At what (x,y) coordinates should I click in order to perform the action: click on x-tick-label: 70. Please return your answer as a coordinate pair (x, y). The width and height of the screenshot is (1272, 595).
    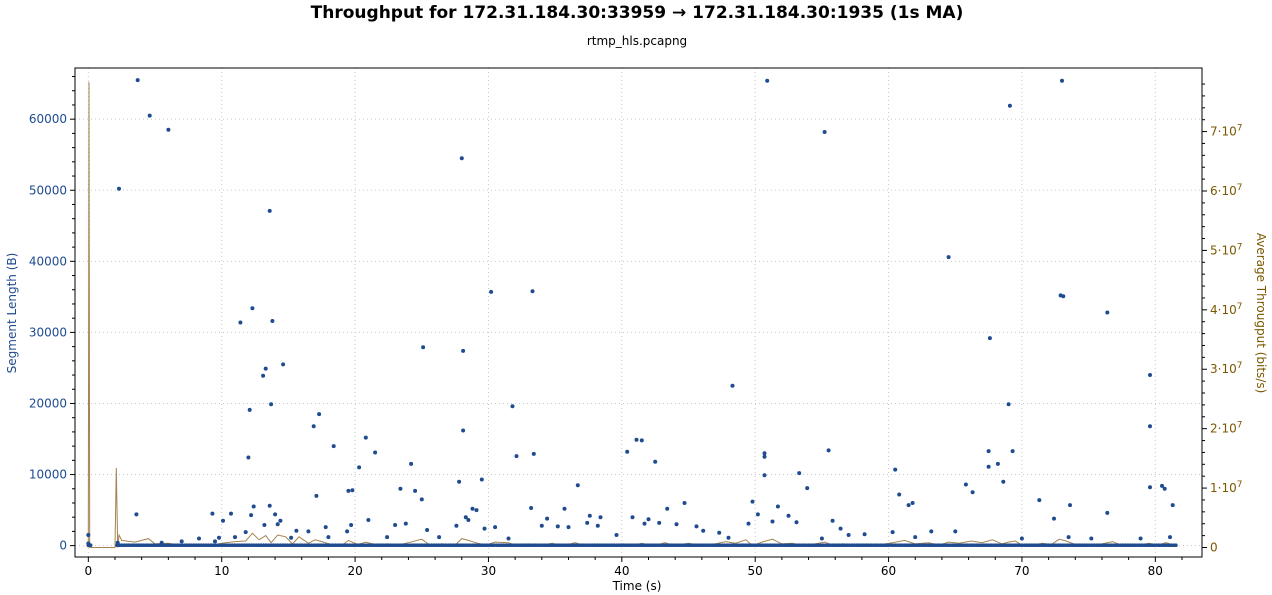
    Looking at the image, I should click on (1021, 571).